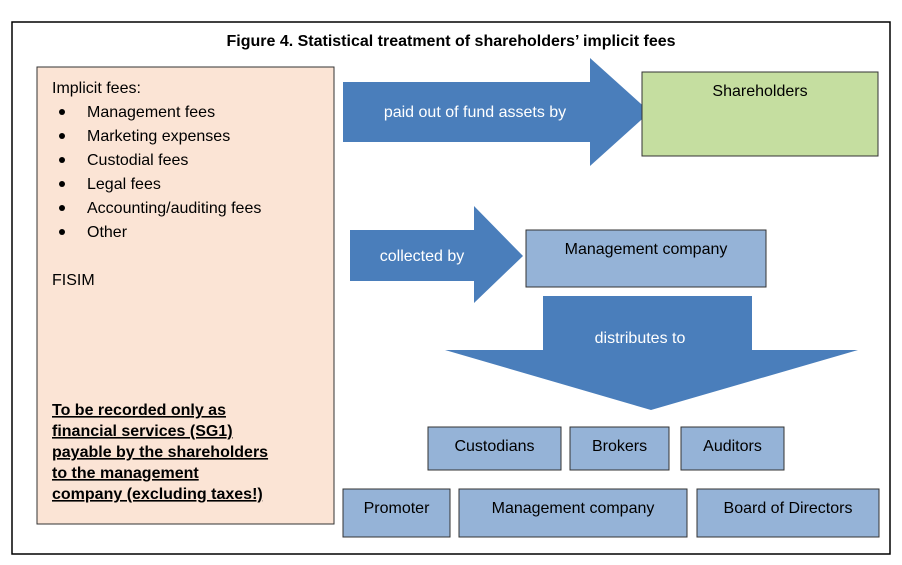 The width and height of the screenshot is (902, 565). What do you see at coordinates (139, 410) in the screenshot?
I see `note-line: To be recorded only as` at bounding box center [139, 410].